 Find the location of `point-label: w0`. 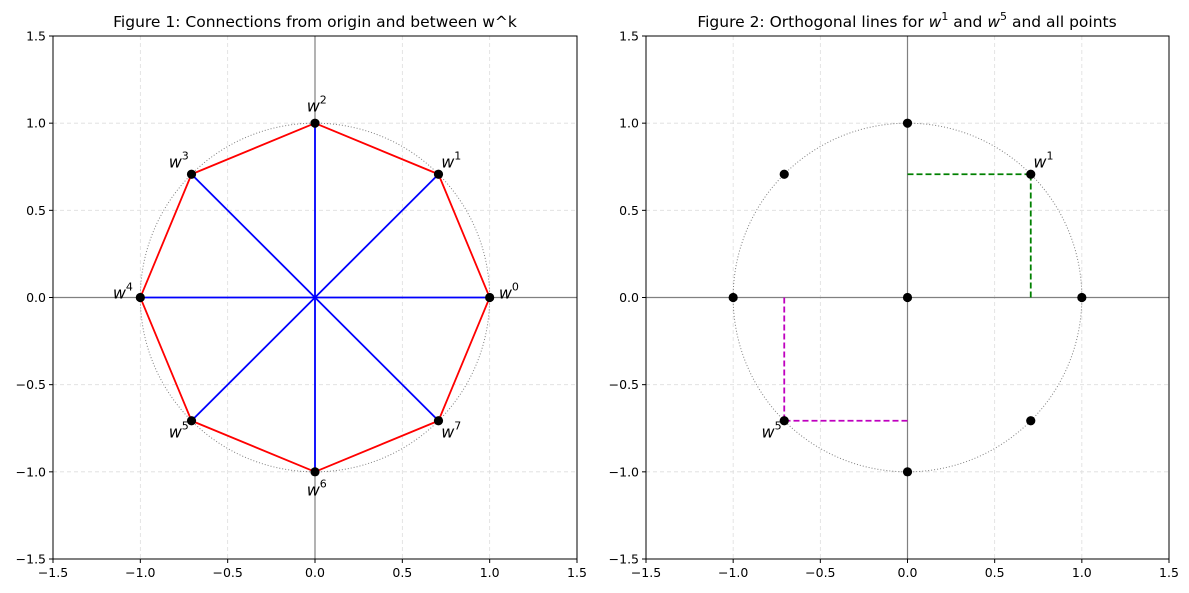

point-label: w0 is located at coordinates (509, 291).